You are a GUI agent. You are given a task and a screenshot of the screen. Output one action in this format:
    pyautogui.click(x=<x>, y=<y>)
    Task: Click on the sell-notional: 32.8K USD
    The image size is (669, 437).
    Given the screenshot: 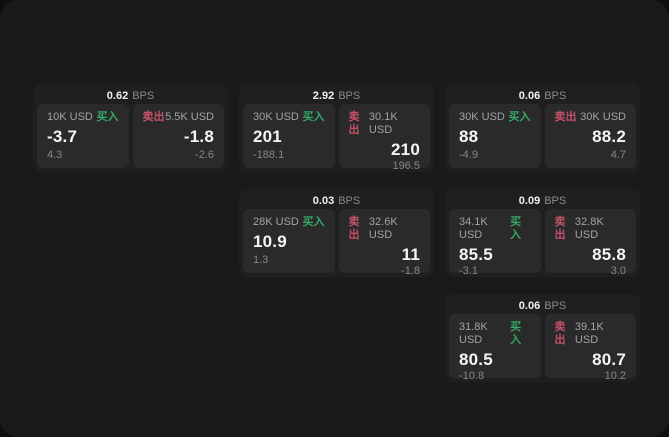 What is the action you would take?
    pyautogui.click(x=589, y=228)
    